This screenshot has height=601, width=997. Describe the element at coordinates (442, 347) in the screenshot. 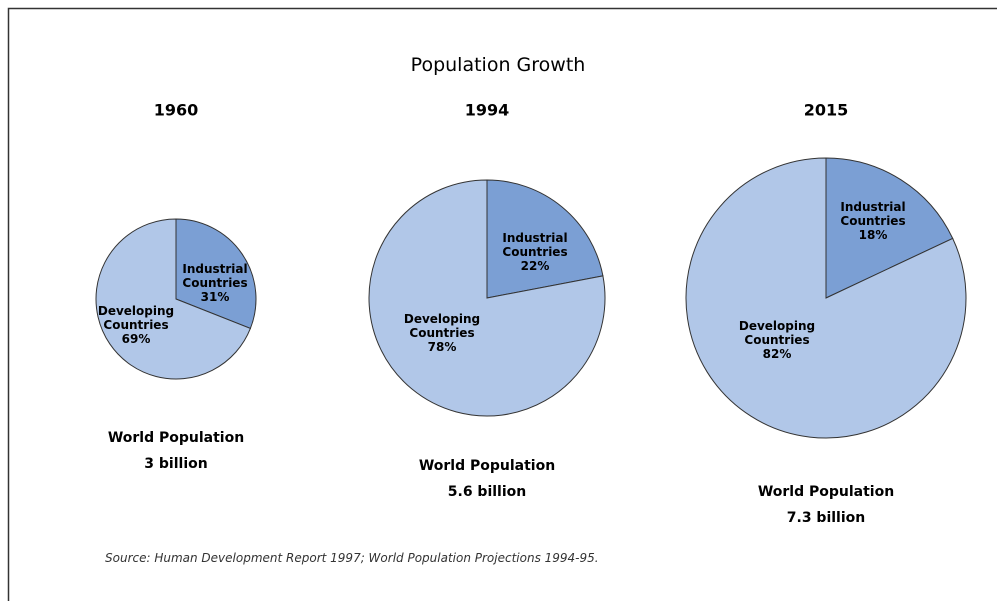

I see `slice-value: 78%` at that location.